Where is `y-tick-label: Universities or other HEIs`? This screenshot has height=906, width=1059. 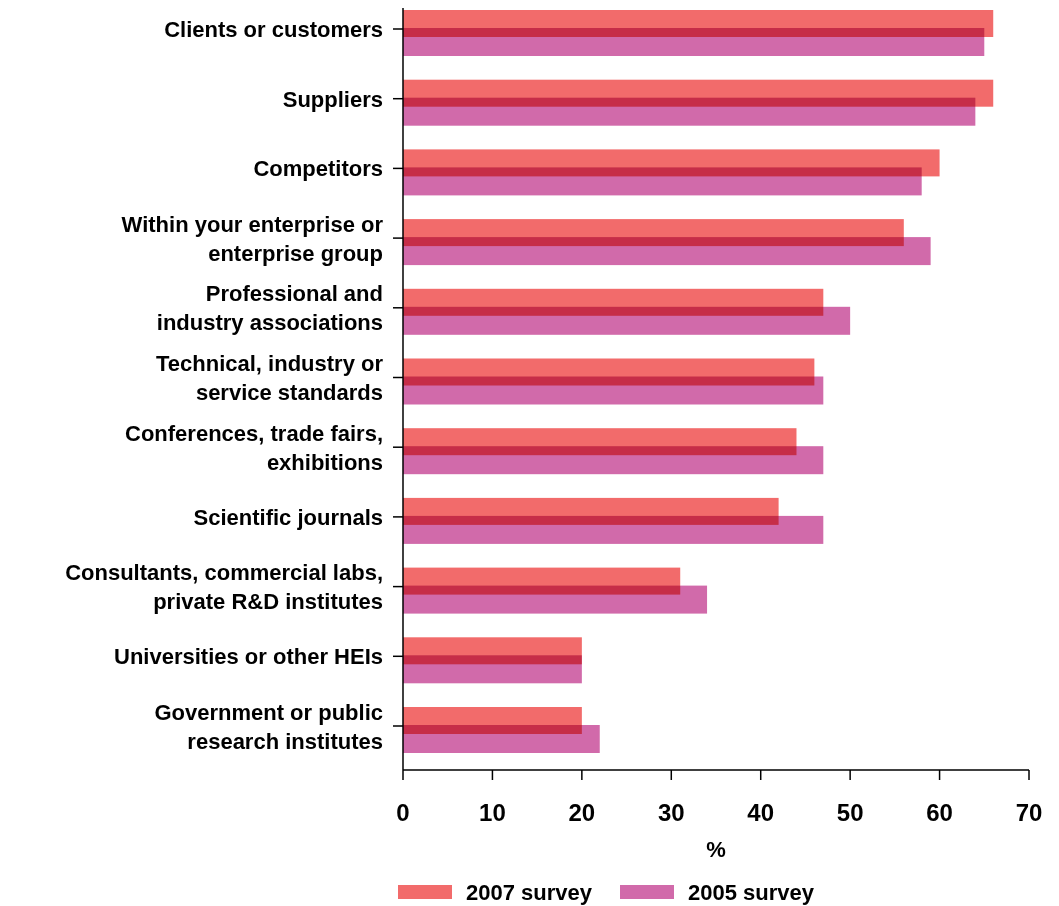 y-tick-label: Universities or other HEIs is located at coordinates (248, 657).